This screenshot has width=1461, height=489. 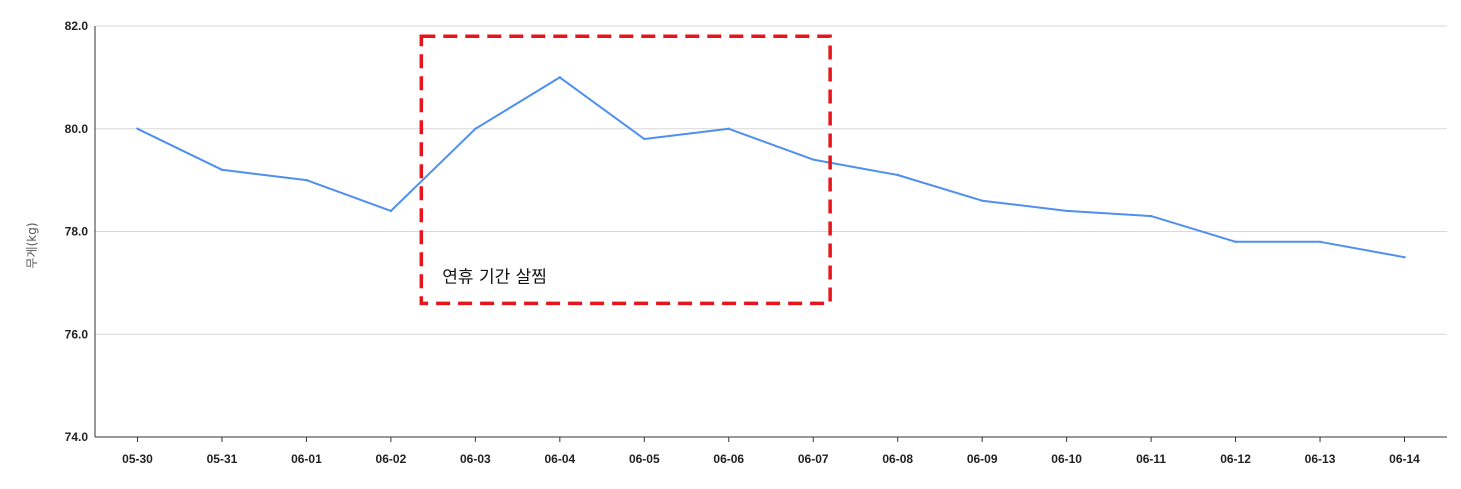 What do you see at coordinates (982, 459) in the screenshot?
I see `x-tick-label: 06-09` at bounding box center [982, 459].